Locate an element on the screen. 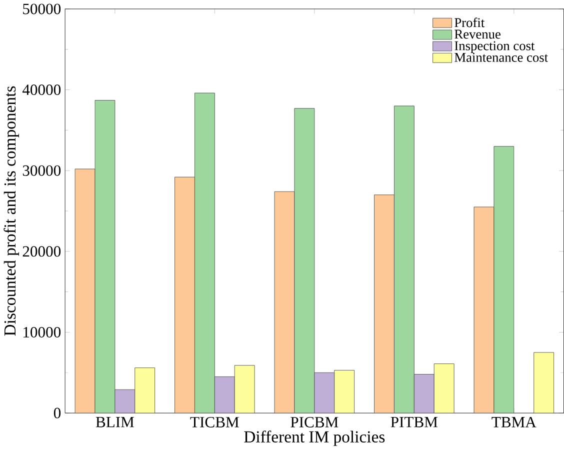 The image size is (564, 450). legend-label: Profit is located at coordinates (469, 23).